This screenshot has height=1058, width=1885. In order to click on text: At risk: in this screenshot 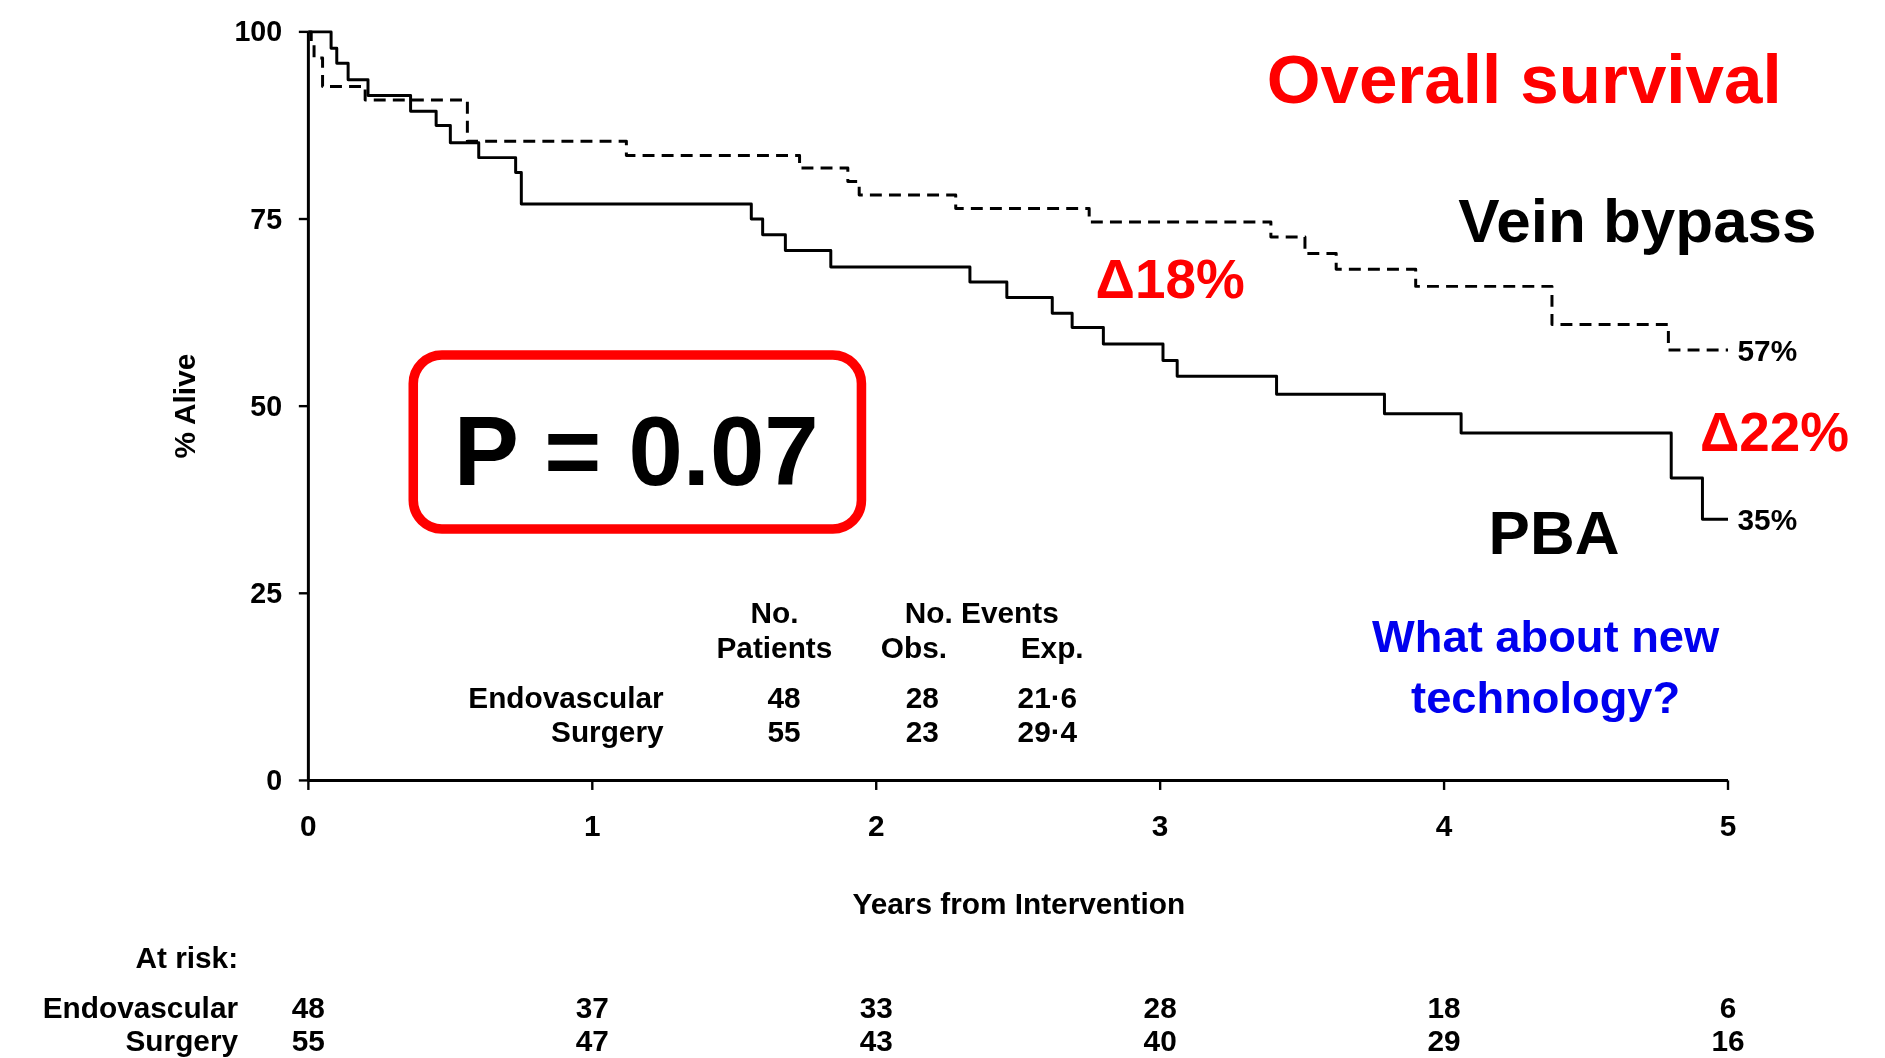, I will do `click(187, 957)`.